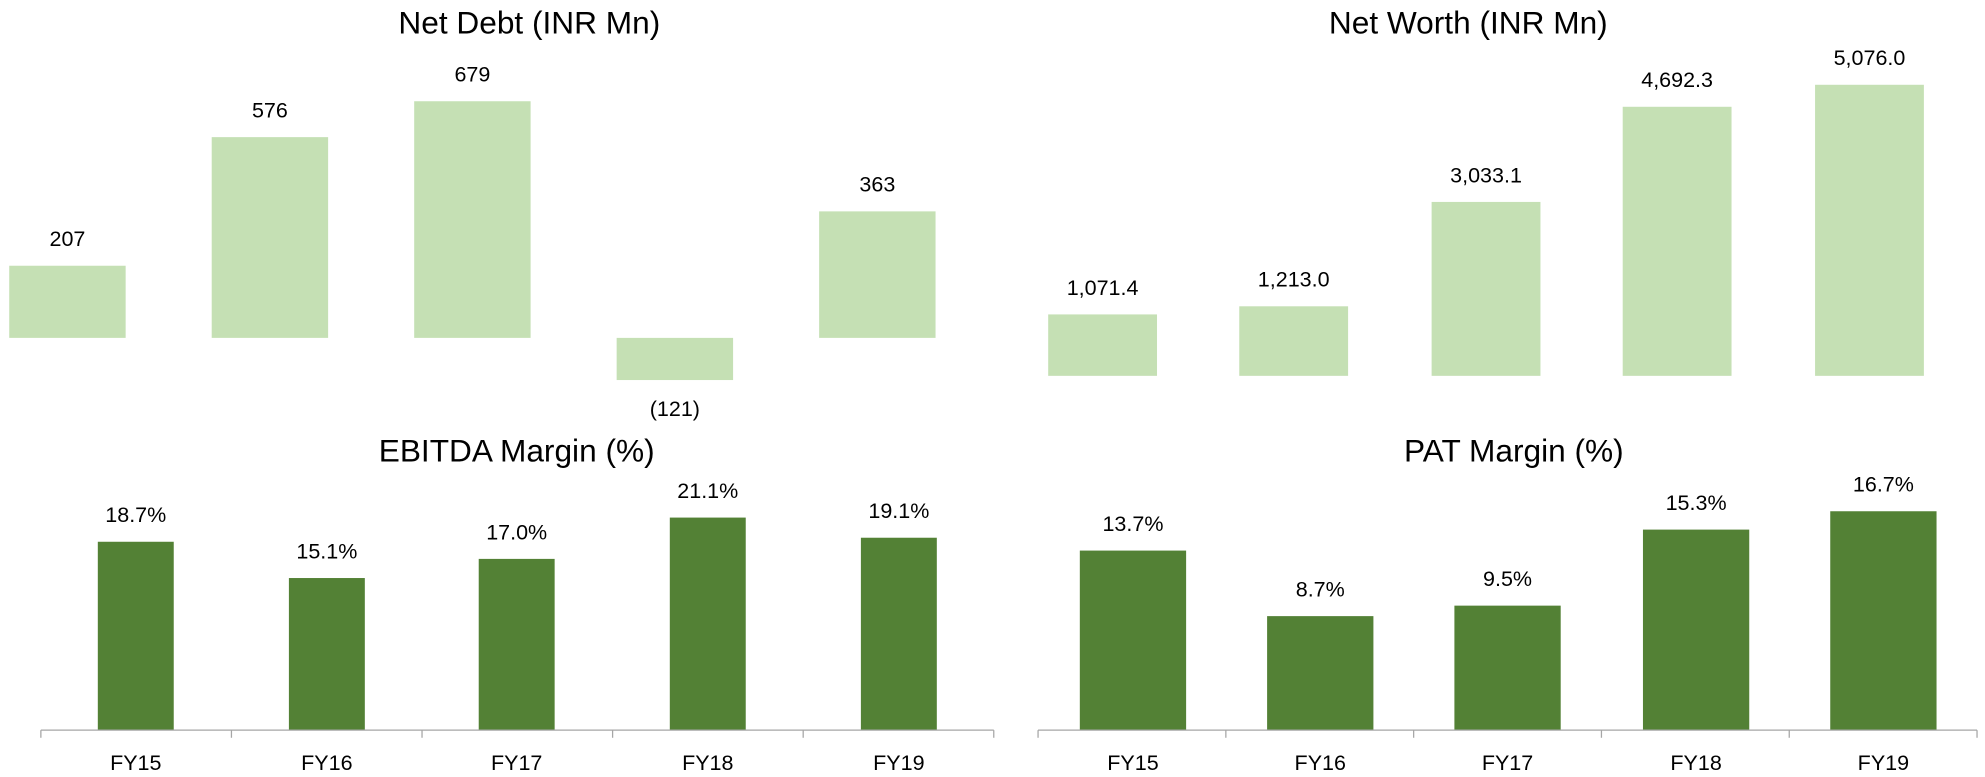 This screenshot has width=1985, height=777. Describe the element at coordinates (472, 75) in the screenshot. I see `data-label: 679` at that location.